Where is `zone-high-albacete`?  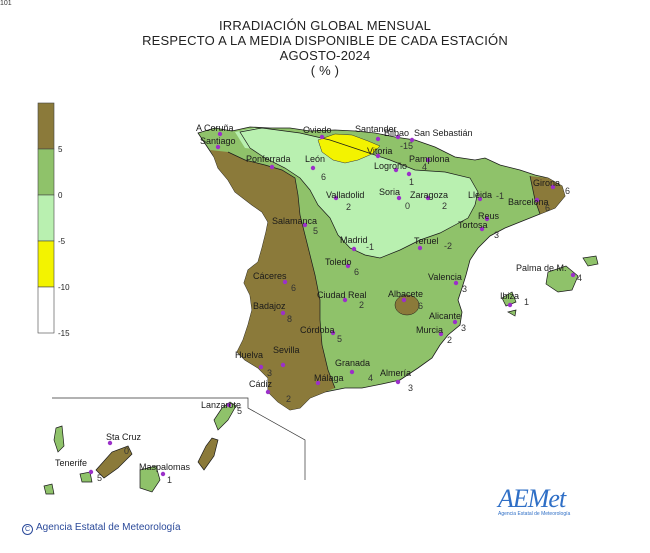 zone-high-albacete is located at coordinates (407, 305).